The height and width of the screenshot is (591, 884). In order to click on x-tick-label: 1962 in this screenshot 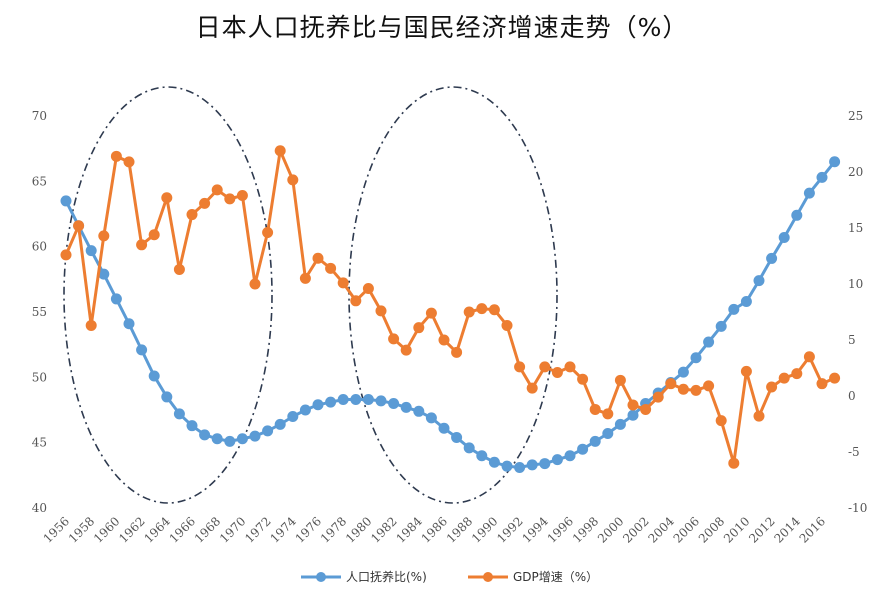, I will do `click(131, 529)`.